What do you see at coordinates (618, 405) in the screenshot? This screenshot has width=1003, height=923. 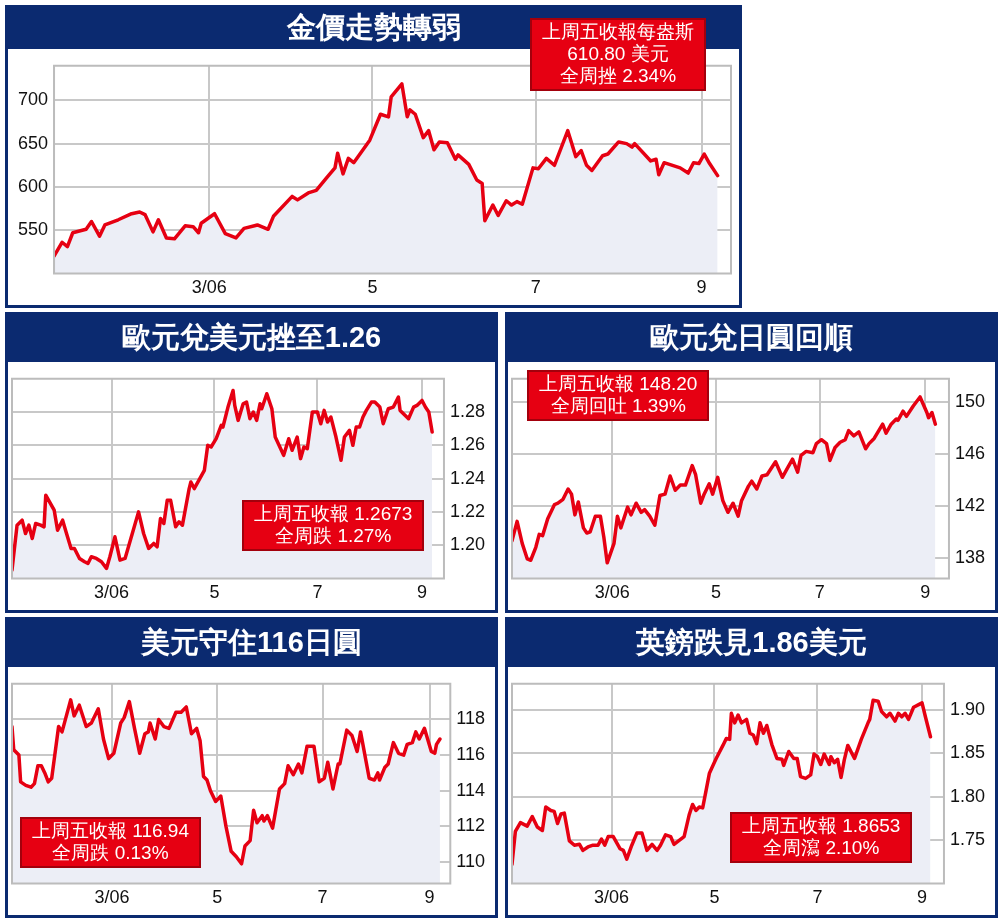 I see `annotation: 全周回吐 1.39%` at bounding box center [618, 405].